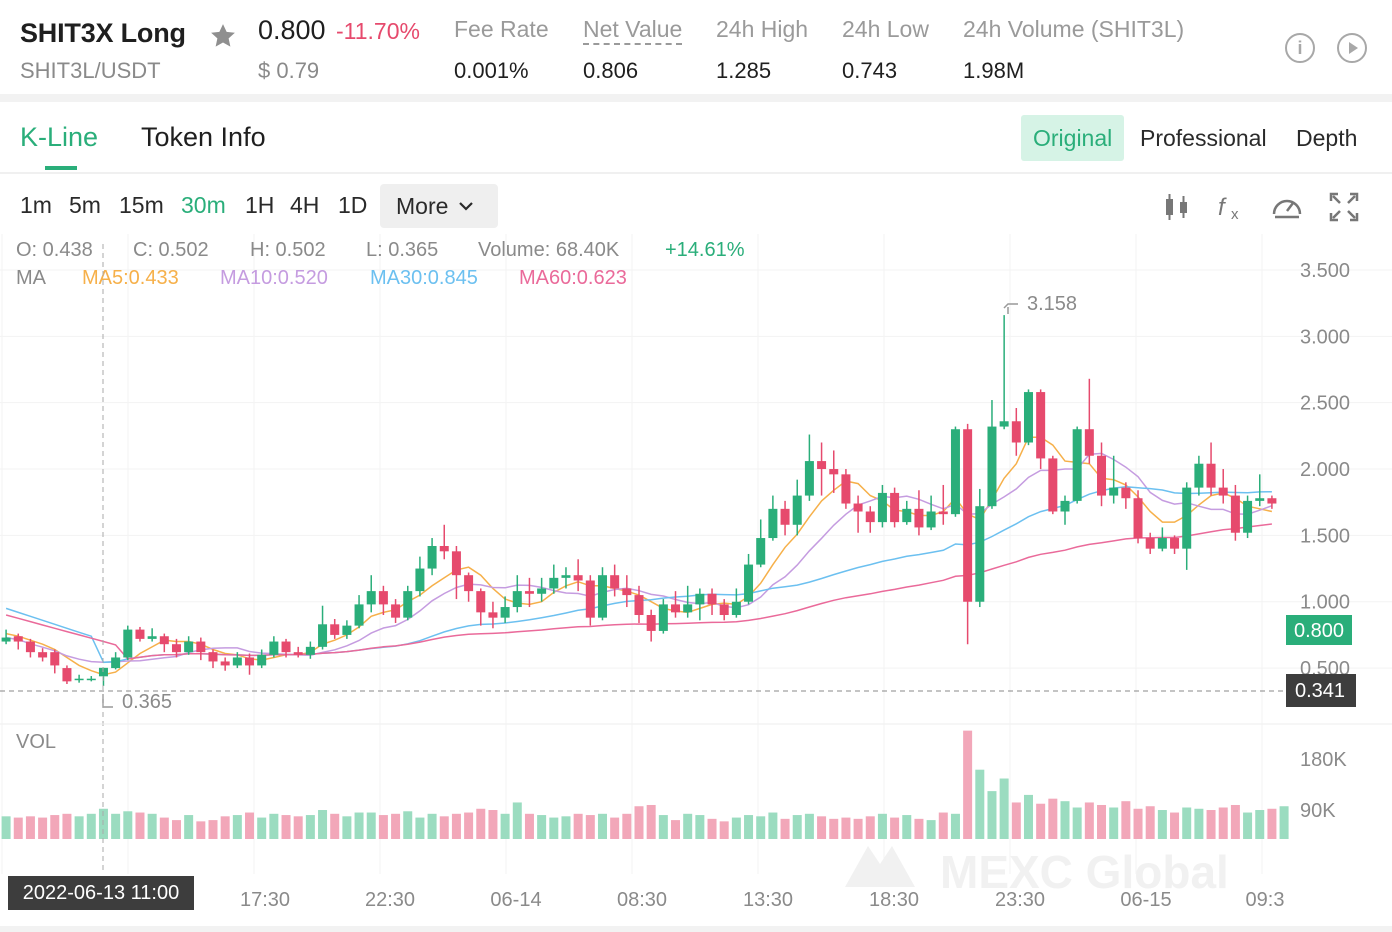 Image resolution: width=1392 pixels, height=932 pixels. What do you see at coordinates (1325, 470) in the screenshot?
I see `y-axis-tick: 2.000` at bounding box center [1325, 470].